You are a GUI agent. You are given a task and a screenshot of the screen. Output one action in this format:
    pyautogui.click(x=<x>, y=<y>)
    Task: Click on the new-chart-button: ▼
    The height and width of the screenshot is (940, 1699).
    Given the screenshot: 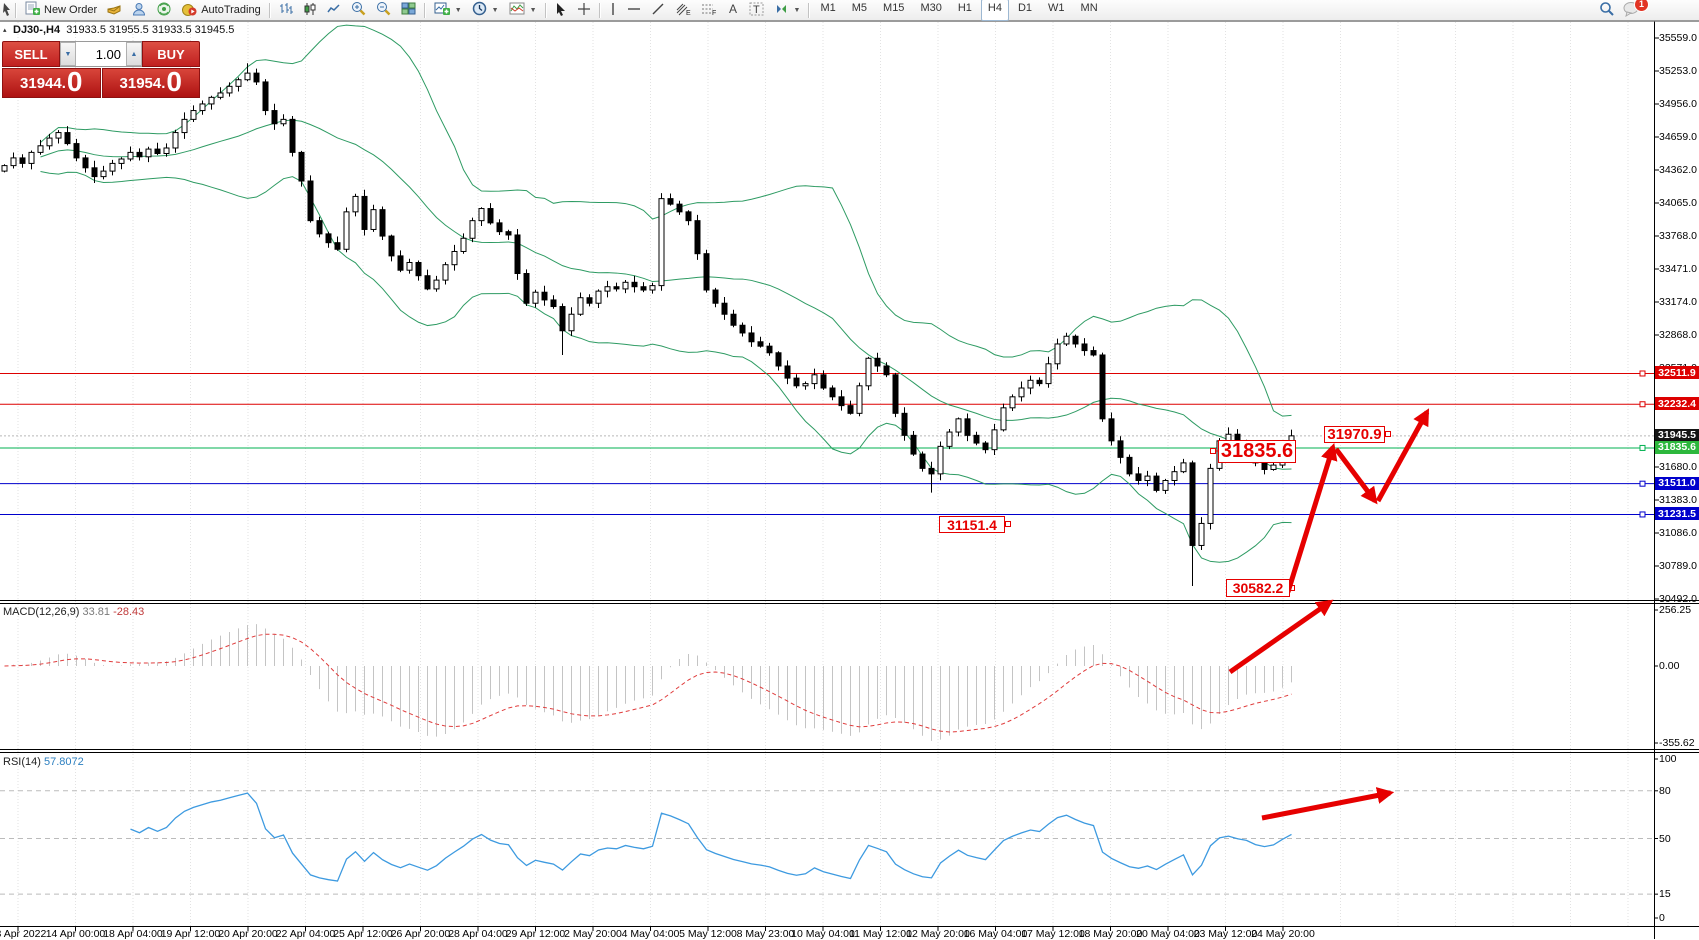 What is the action you would take?
    pyautogui.click(x=448, y=10)
    